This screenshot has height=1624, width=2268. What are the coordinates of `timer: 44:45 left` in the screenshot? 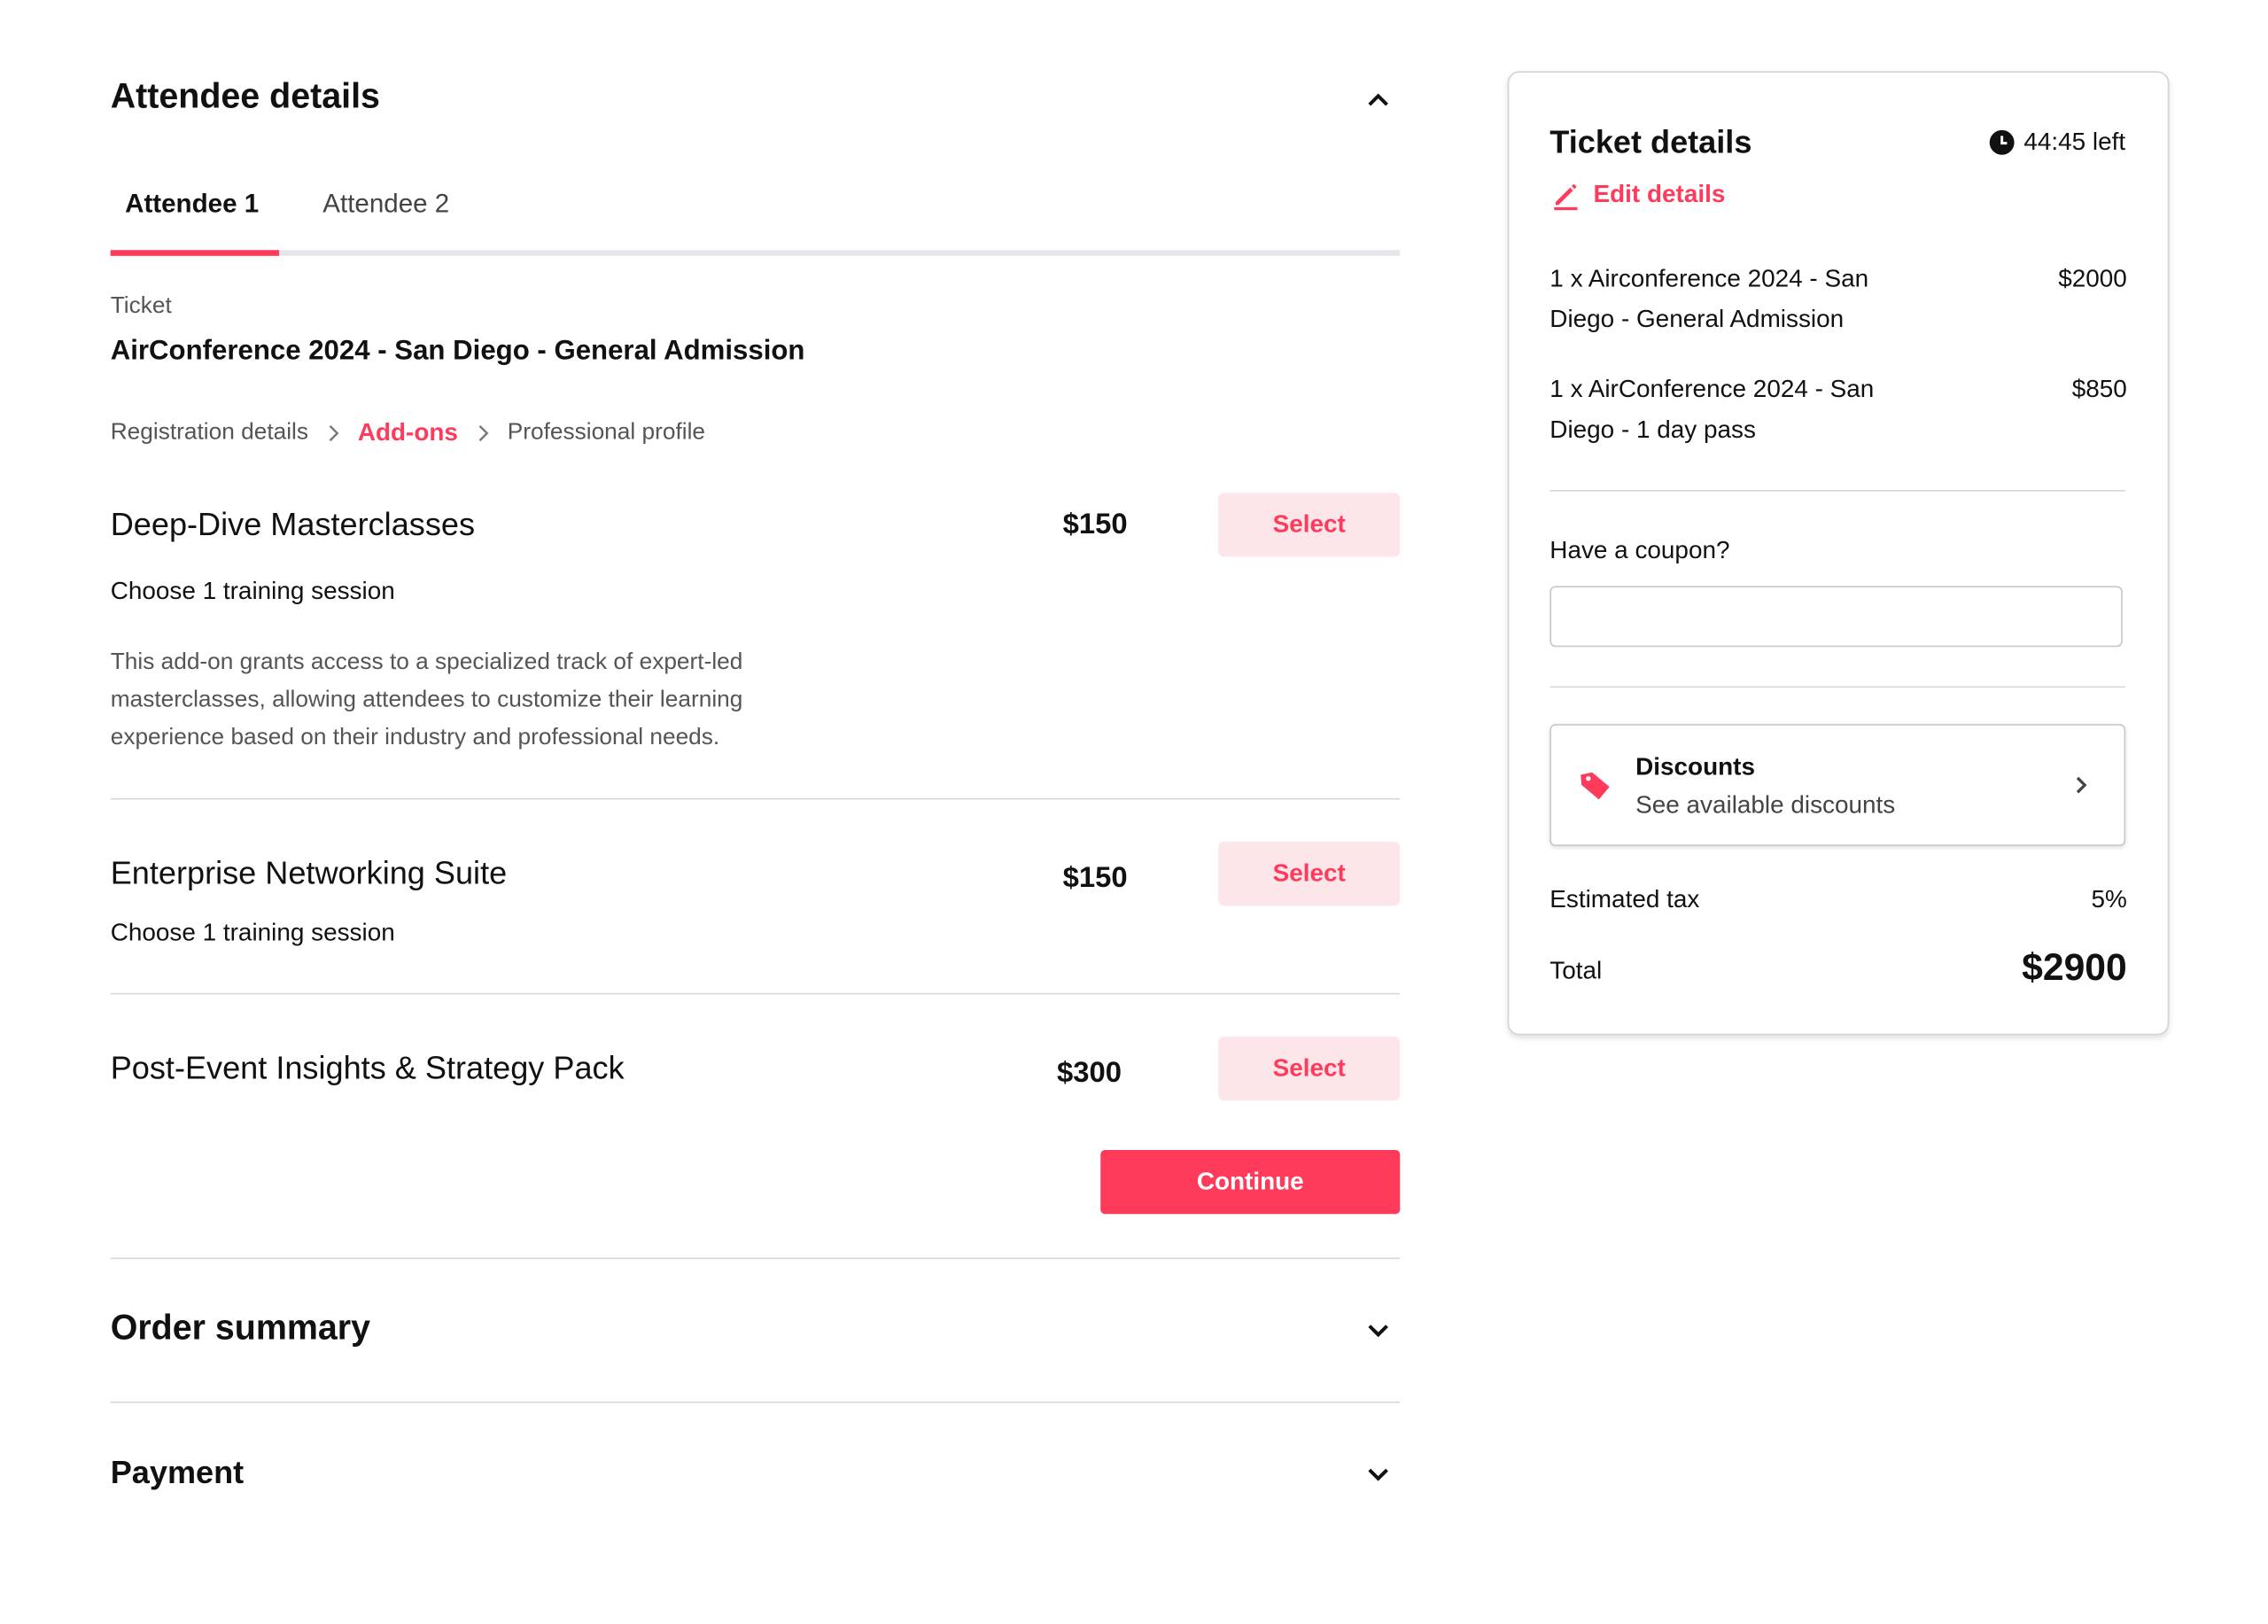 It's located at (2057, 142).